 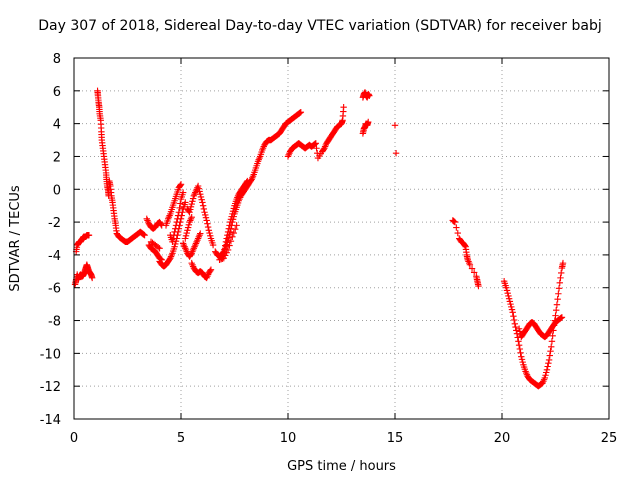 What do you see at coordinates (54, 223) in the screenshot?
I see `y-tick-label: -2` at bounding box center [54, 223].